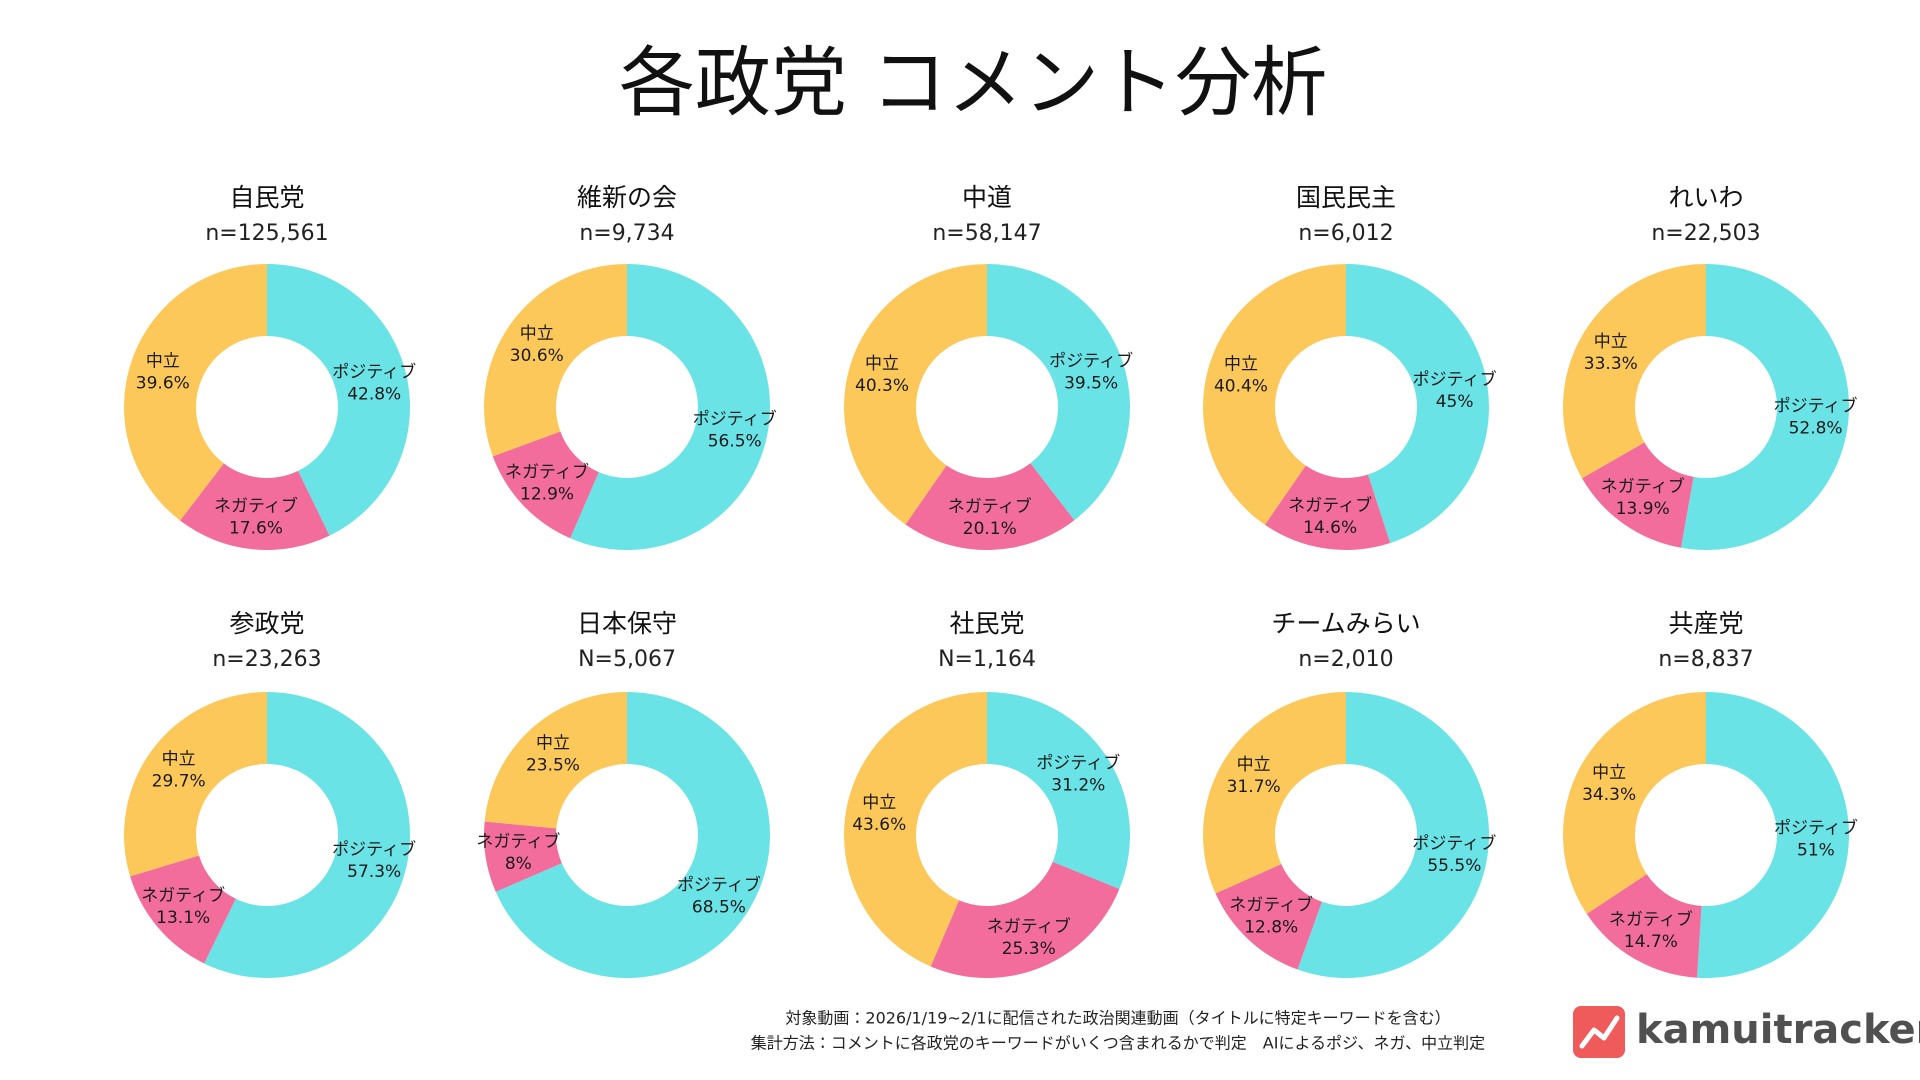 The height and width of the screenshot is (1080, 1920). I want to click on chart-subtitle: n=6,012, so click(1345, 233).